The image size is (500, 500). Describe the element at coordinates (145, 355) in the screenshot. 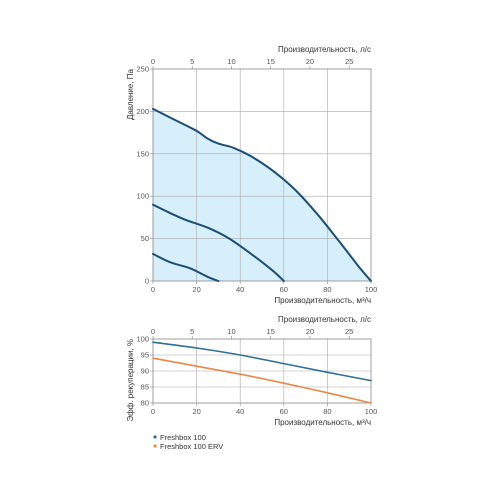

I see `y-tick-label: 95` at that location.